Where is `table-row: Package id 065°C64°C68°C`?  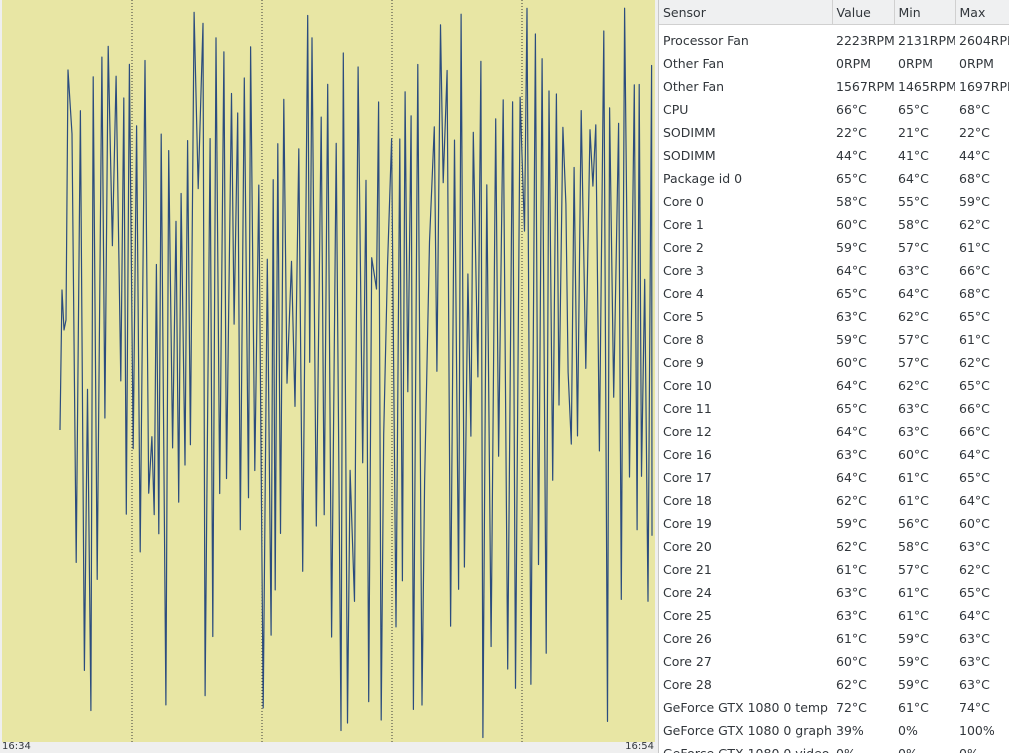
table-row: Package id 065°C64°C68°C is located at coordinates (834, 178).